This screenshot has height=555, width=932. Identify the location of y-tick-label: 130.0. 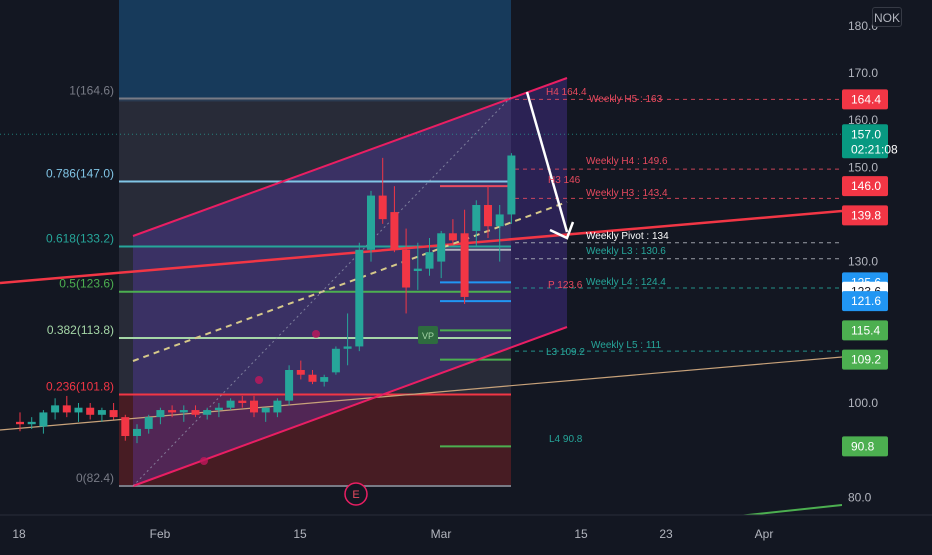
(863, 262).